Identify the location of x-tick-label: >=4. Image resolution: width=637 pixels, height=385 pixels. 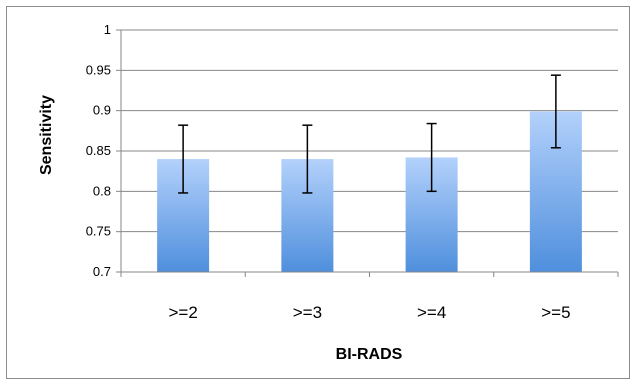
(431, 312).